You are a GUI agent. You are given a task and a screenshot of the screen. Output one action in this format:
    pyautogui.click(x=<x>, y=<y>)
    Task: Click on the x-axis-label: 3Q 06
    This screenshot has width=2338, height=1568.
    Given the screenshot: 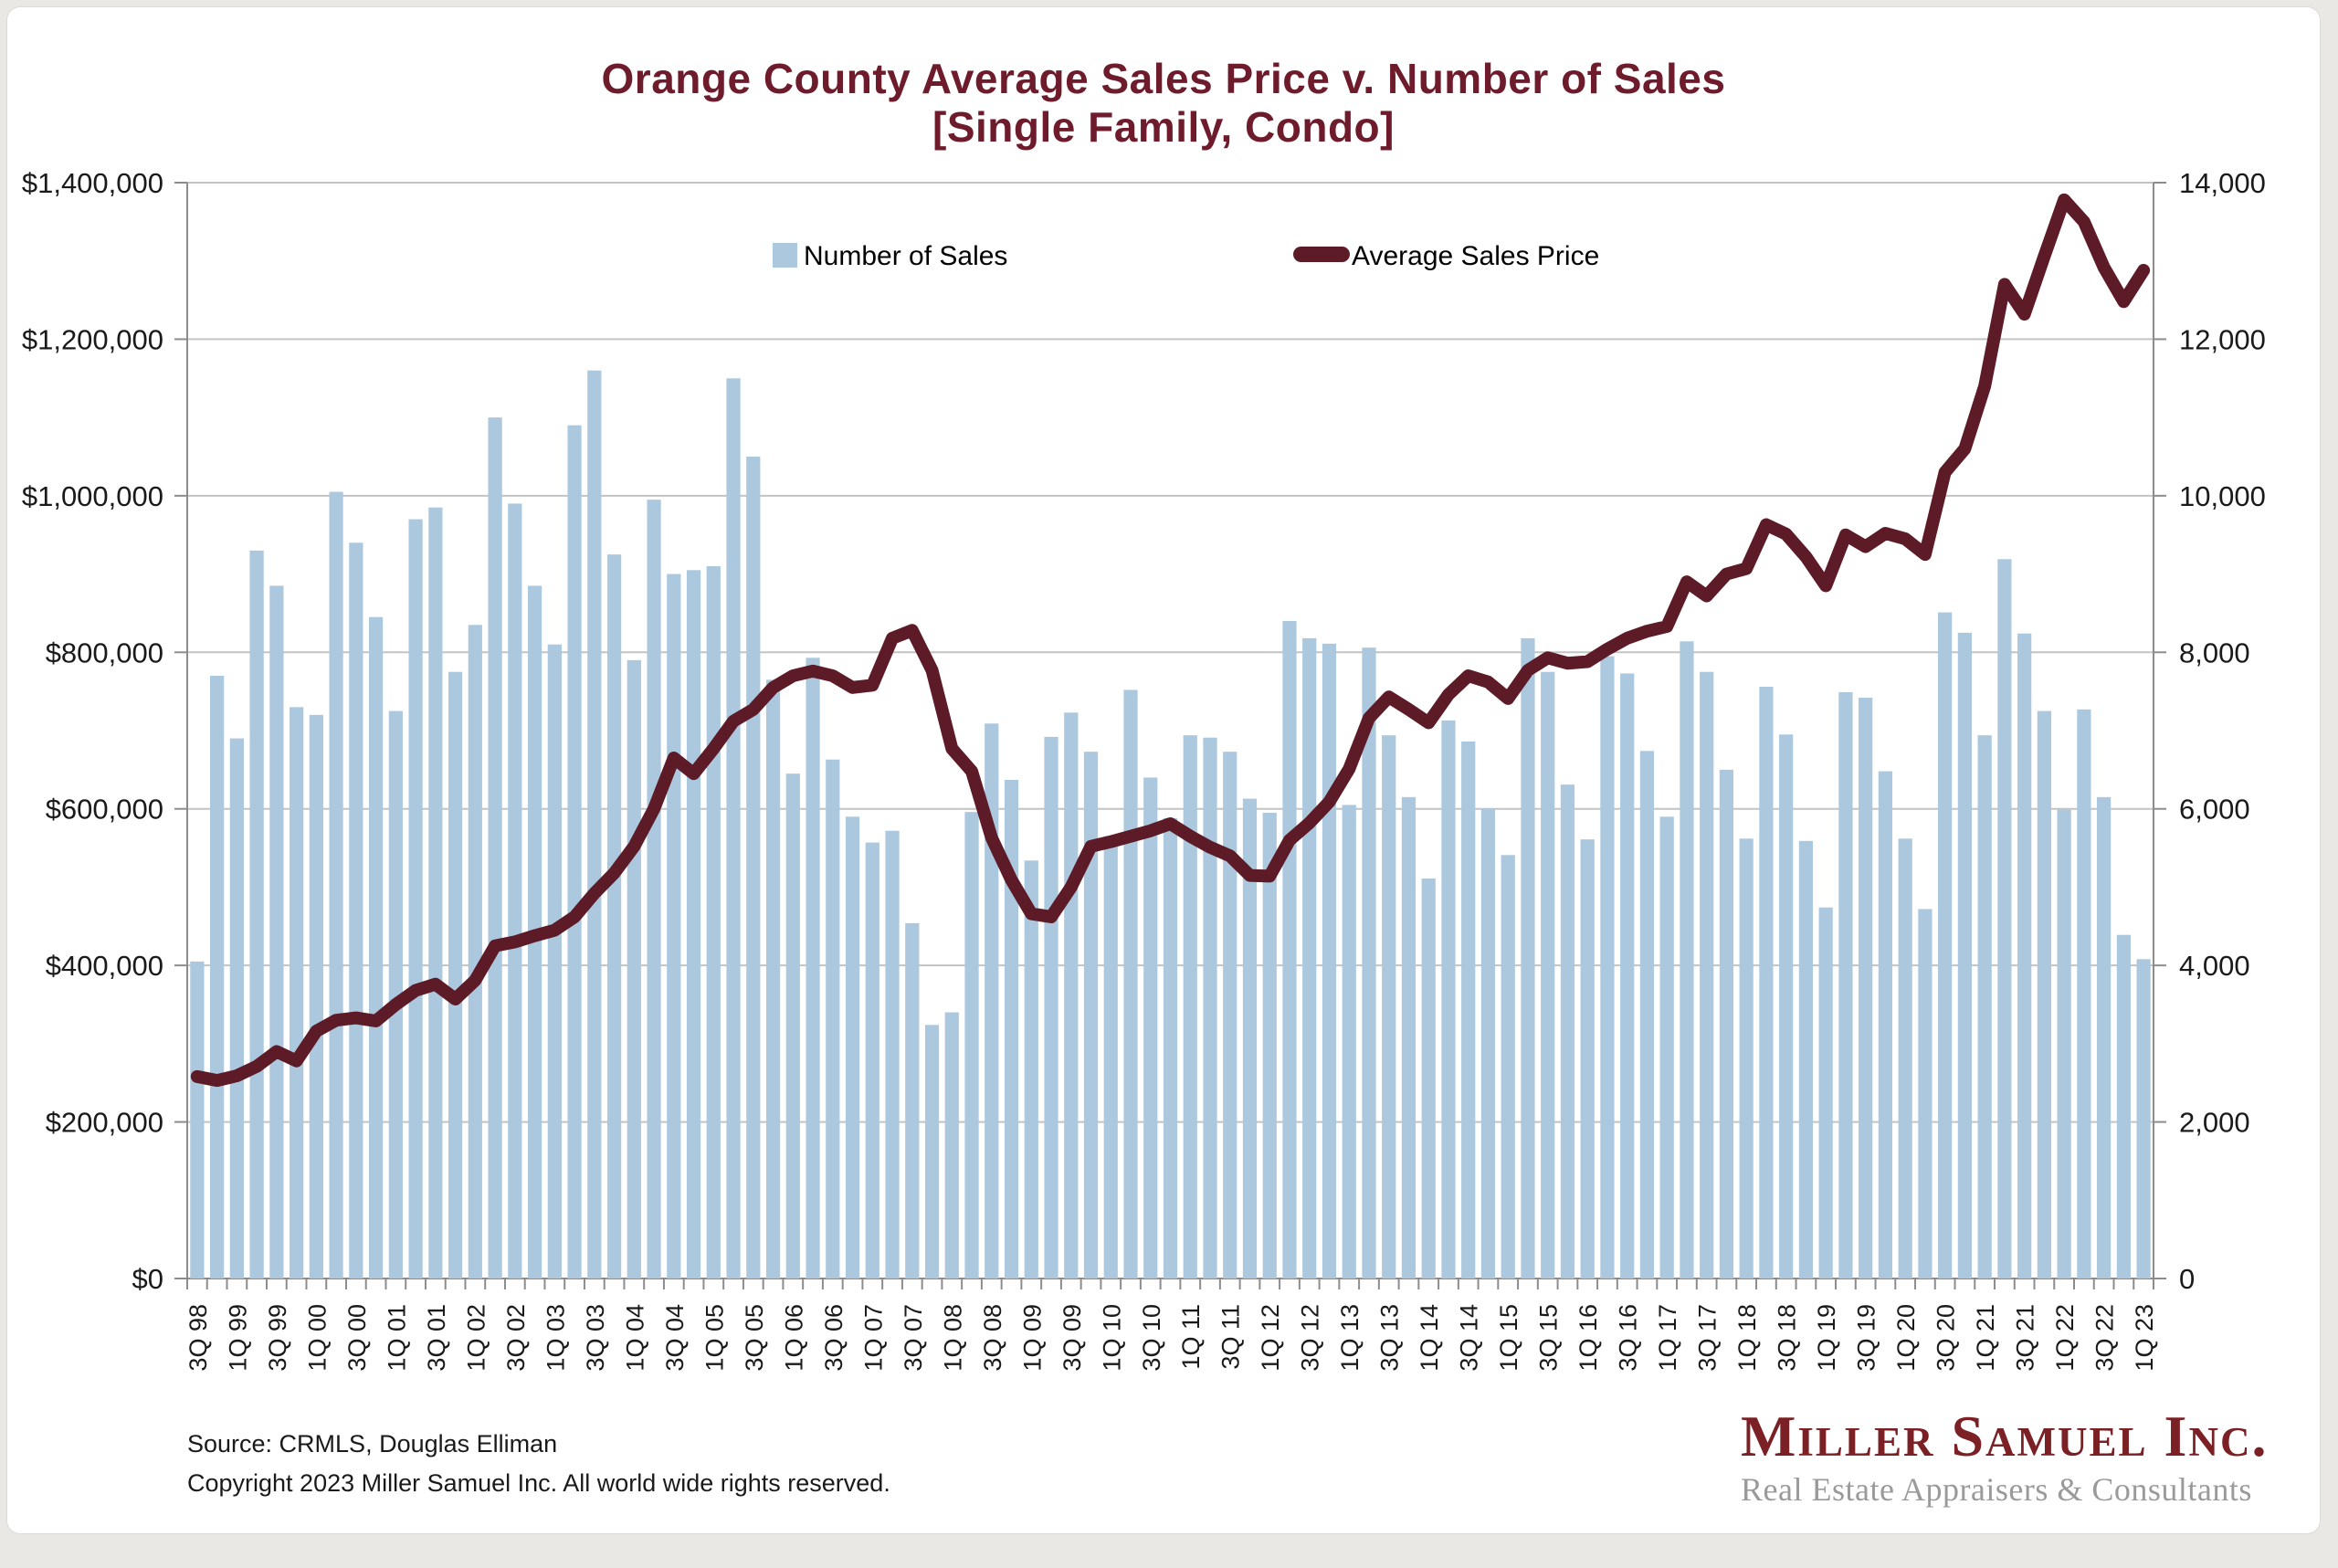 What is the action you would take?
    pyautogui.click(x=834, y=1338)
    